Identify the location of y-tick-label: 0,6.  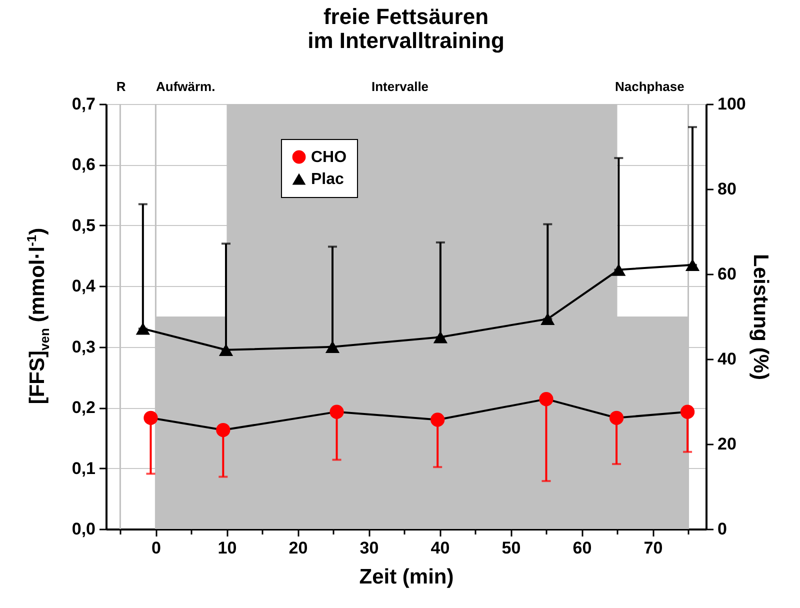
(84, 164).